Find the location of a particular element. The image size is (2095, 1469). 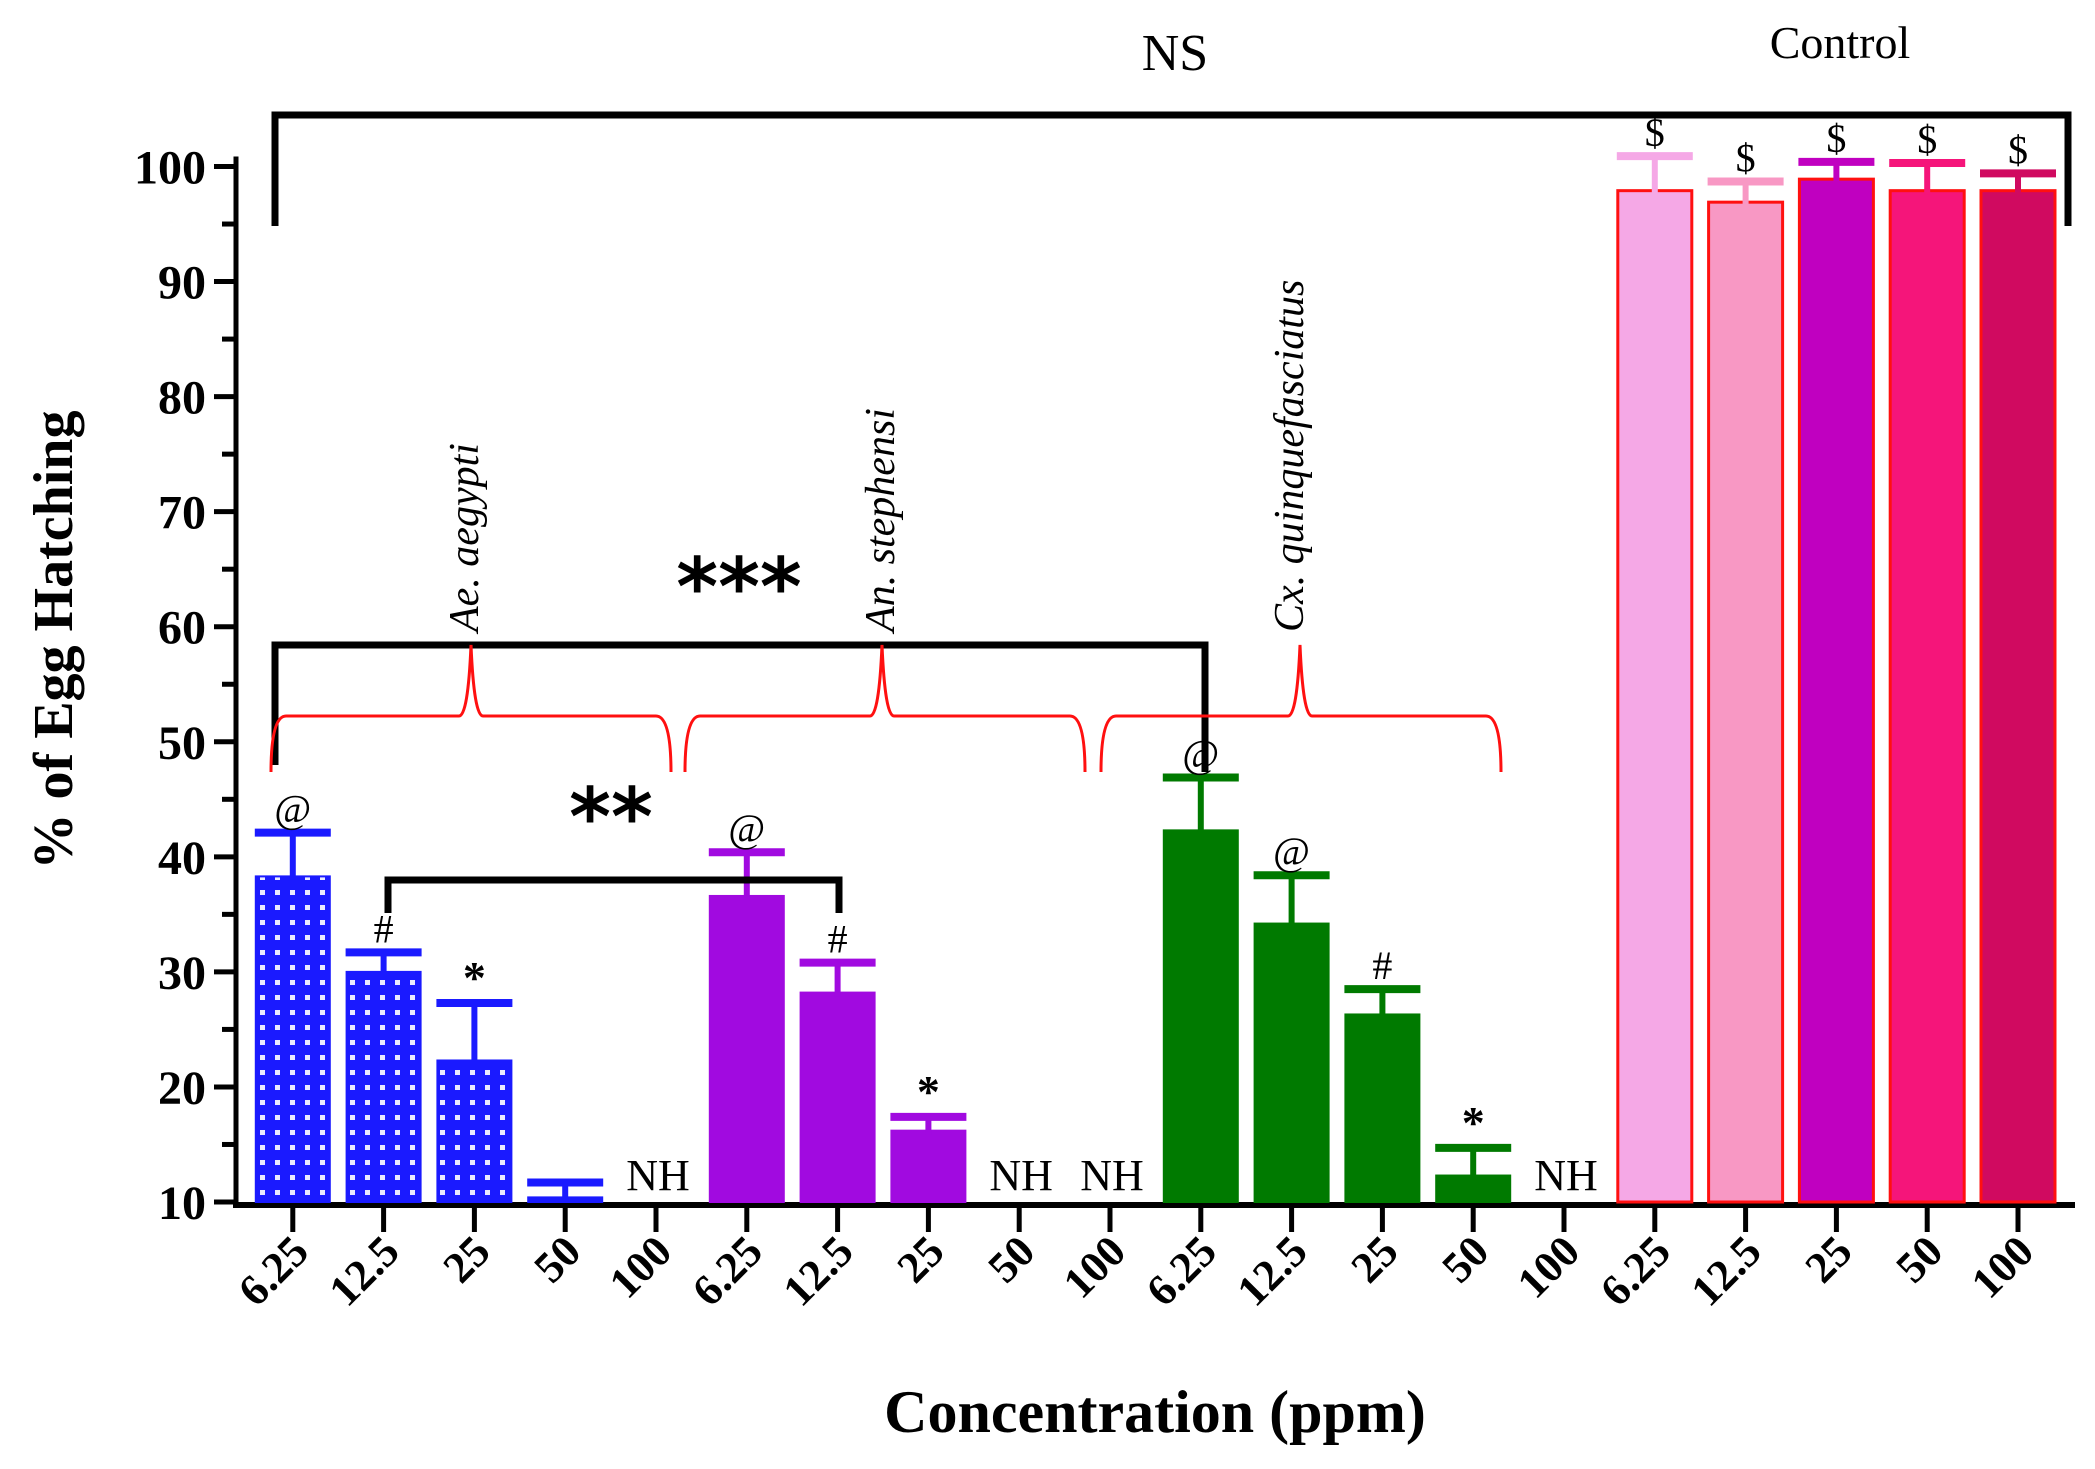

species-label-cx: Cx. quinquefasciatus is located at coordinates (1290, 456).